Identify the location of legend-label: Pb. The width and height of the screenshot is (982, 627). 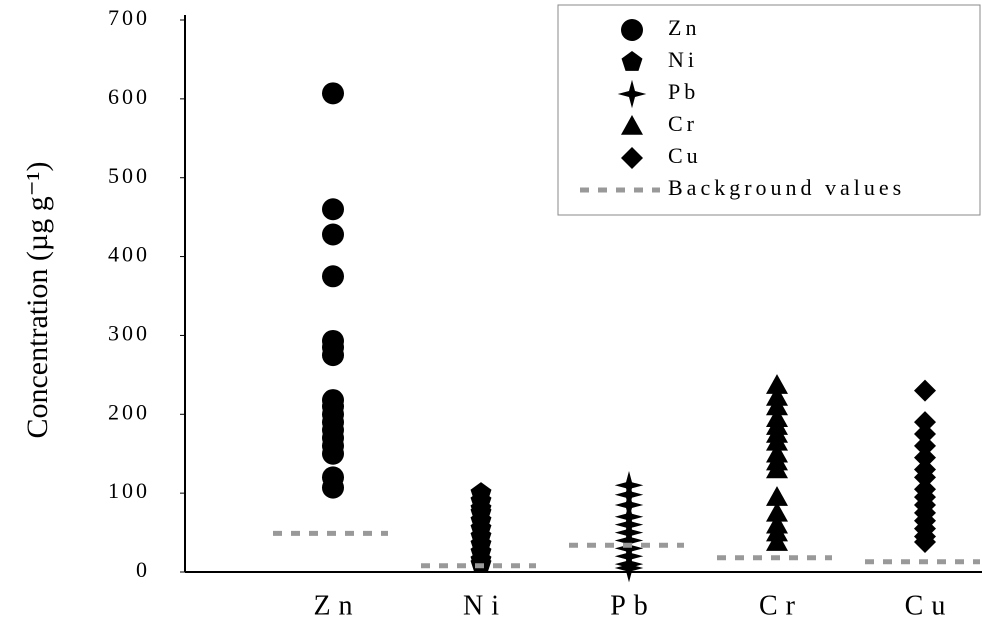
(683, 91).